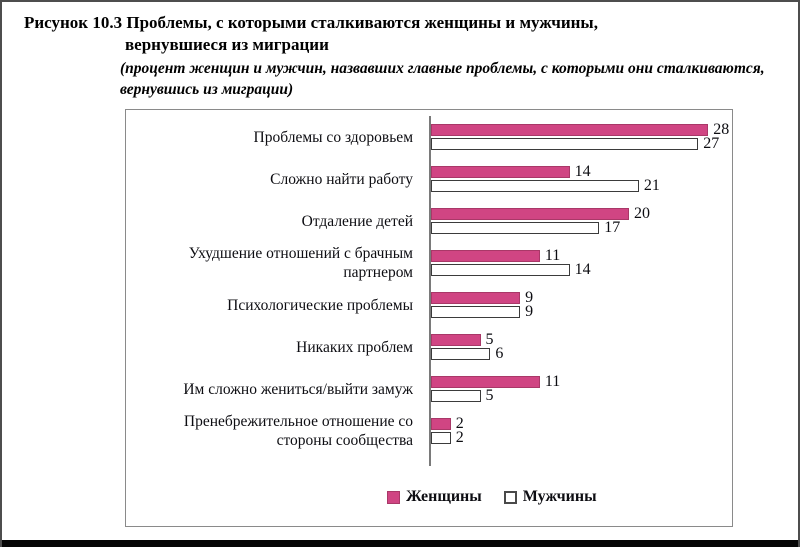 The width and height of the screenshot is (800, 547). What do you see at coordinates (721, 129) in the screenshot?
I see `value-label: 28` at bounding box center [721, 129].